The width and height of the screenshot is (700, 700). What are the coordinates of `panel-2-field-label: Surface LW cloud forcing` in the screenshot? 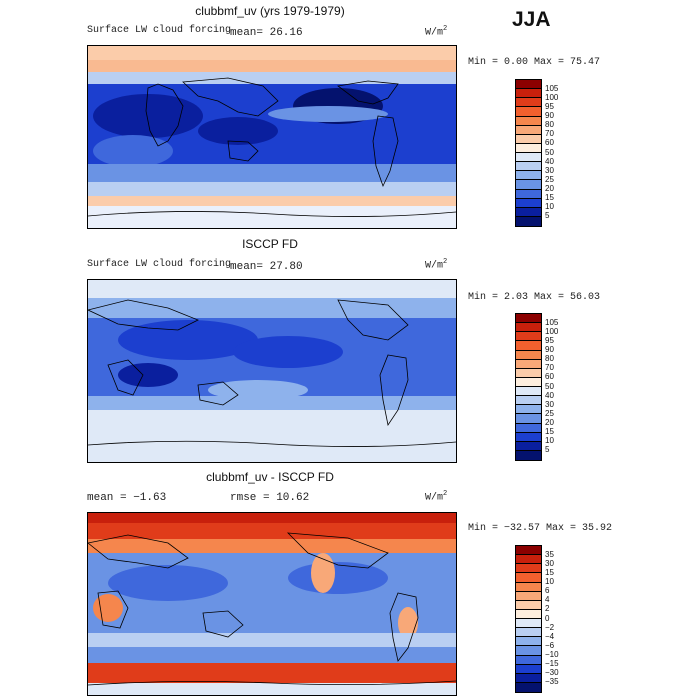 It's located at (159, 264).